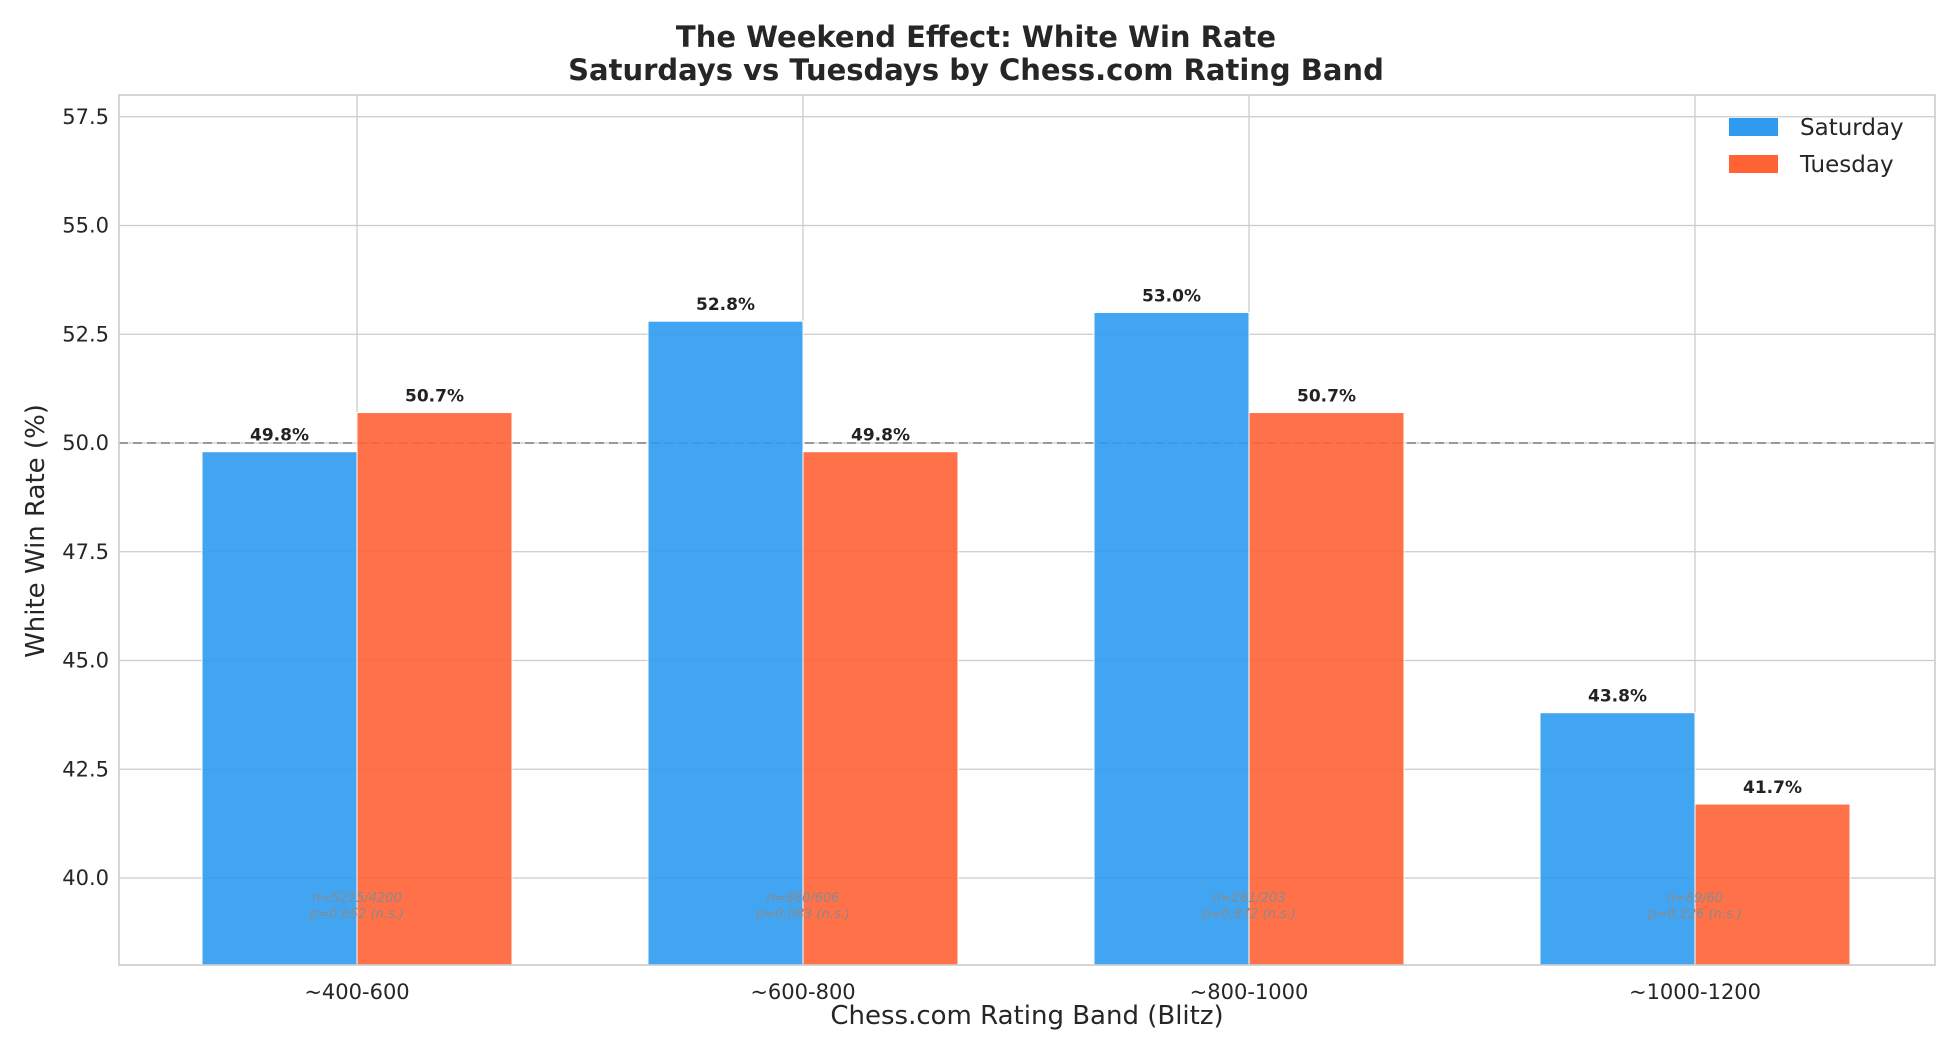 The height and width of the screenshot is (1050, 1950). Describe the element at coordinates (802, 898) in the screenshot. I see `annotation-sample-size: n=880/606` at that location.